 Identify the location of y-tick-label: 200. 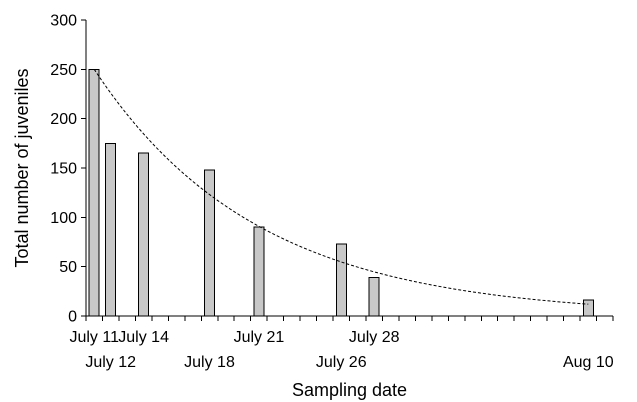
(63, 119).